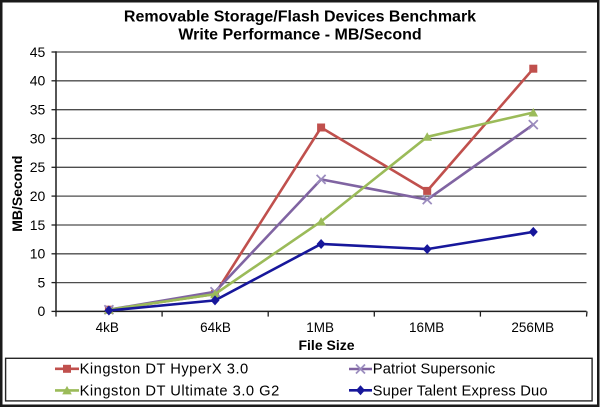  Describe the element at coordinates (215, 327) in the screenshot. I see `svg-text: 64kB` at that location.